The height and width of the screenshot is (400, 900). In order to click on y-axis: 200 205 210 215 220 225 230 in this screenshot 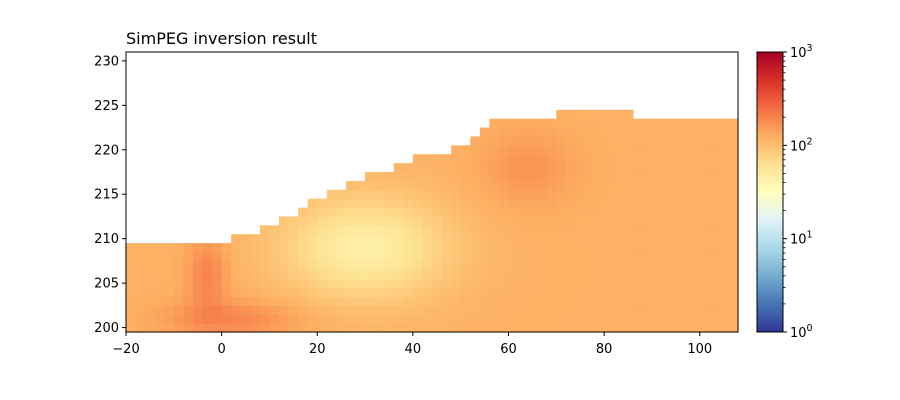, I will do `click(110, 195)`.